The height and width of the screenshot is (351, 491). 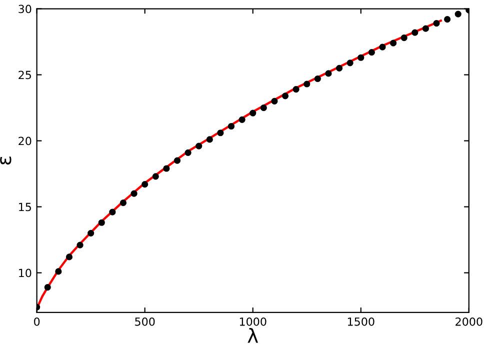 I want to click on x-tick-label: 1000, so click(x=253, y=321).